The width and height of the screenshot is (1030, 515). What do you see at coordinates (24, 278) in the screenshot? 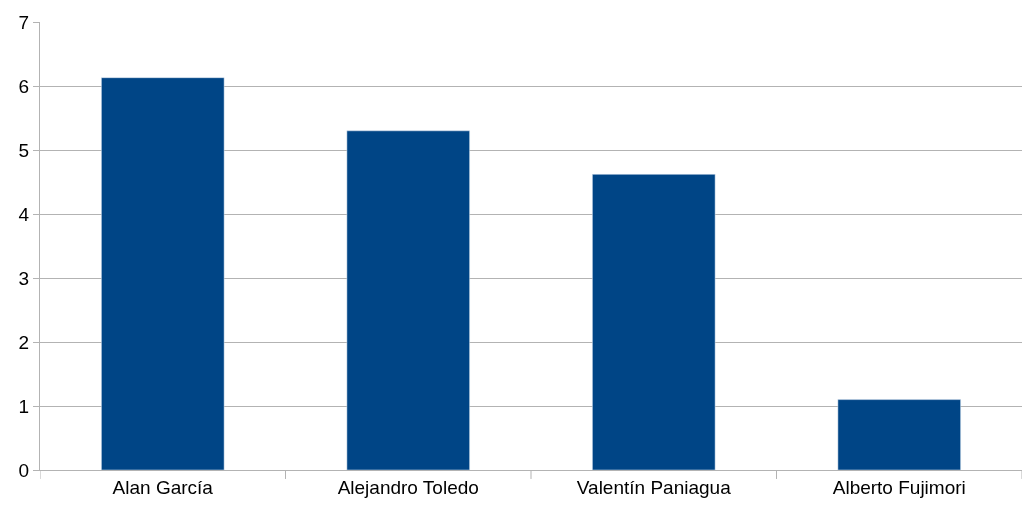
I see `y-tick-label: 3` at bounding box center [24, 278].